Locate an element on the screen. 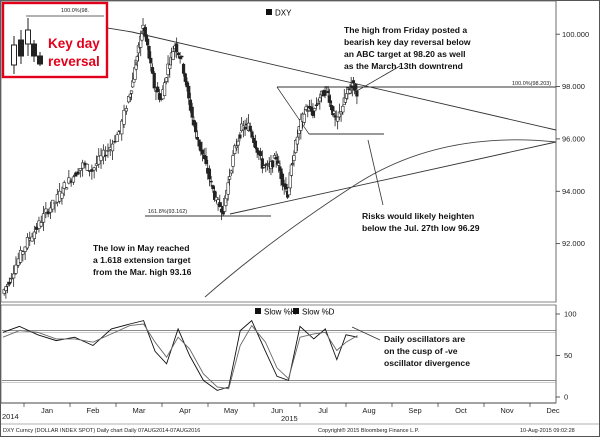  legend-label-dxy: DXY is located at coordinates (283, 13).